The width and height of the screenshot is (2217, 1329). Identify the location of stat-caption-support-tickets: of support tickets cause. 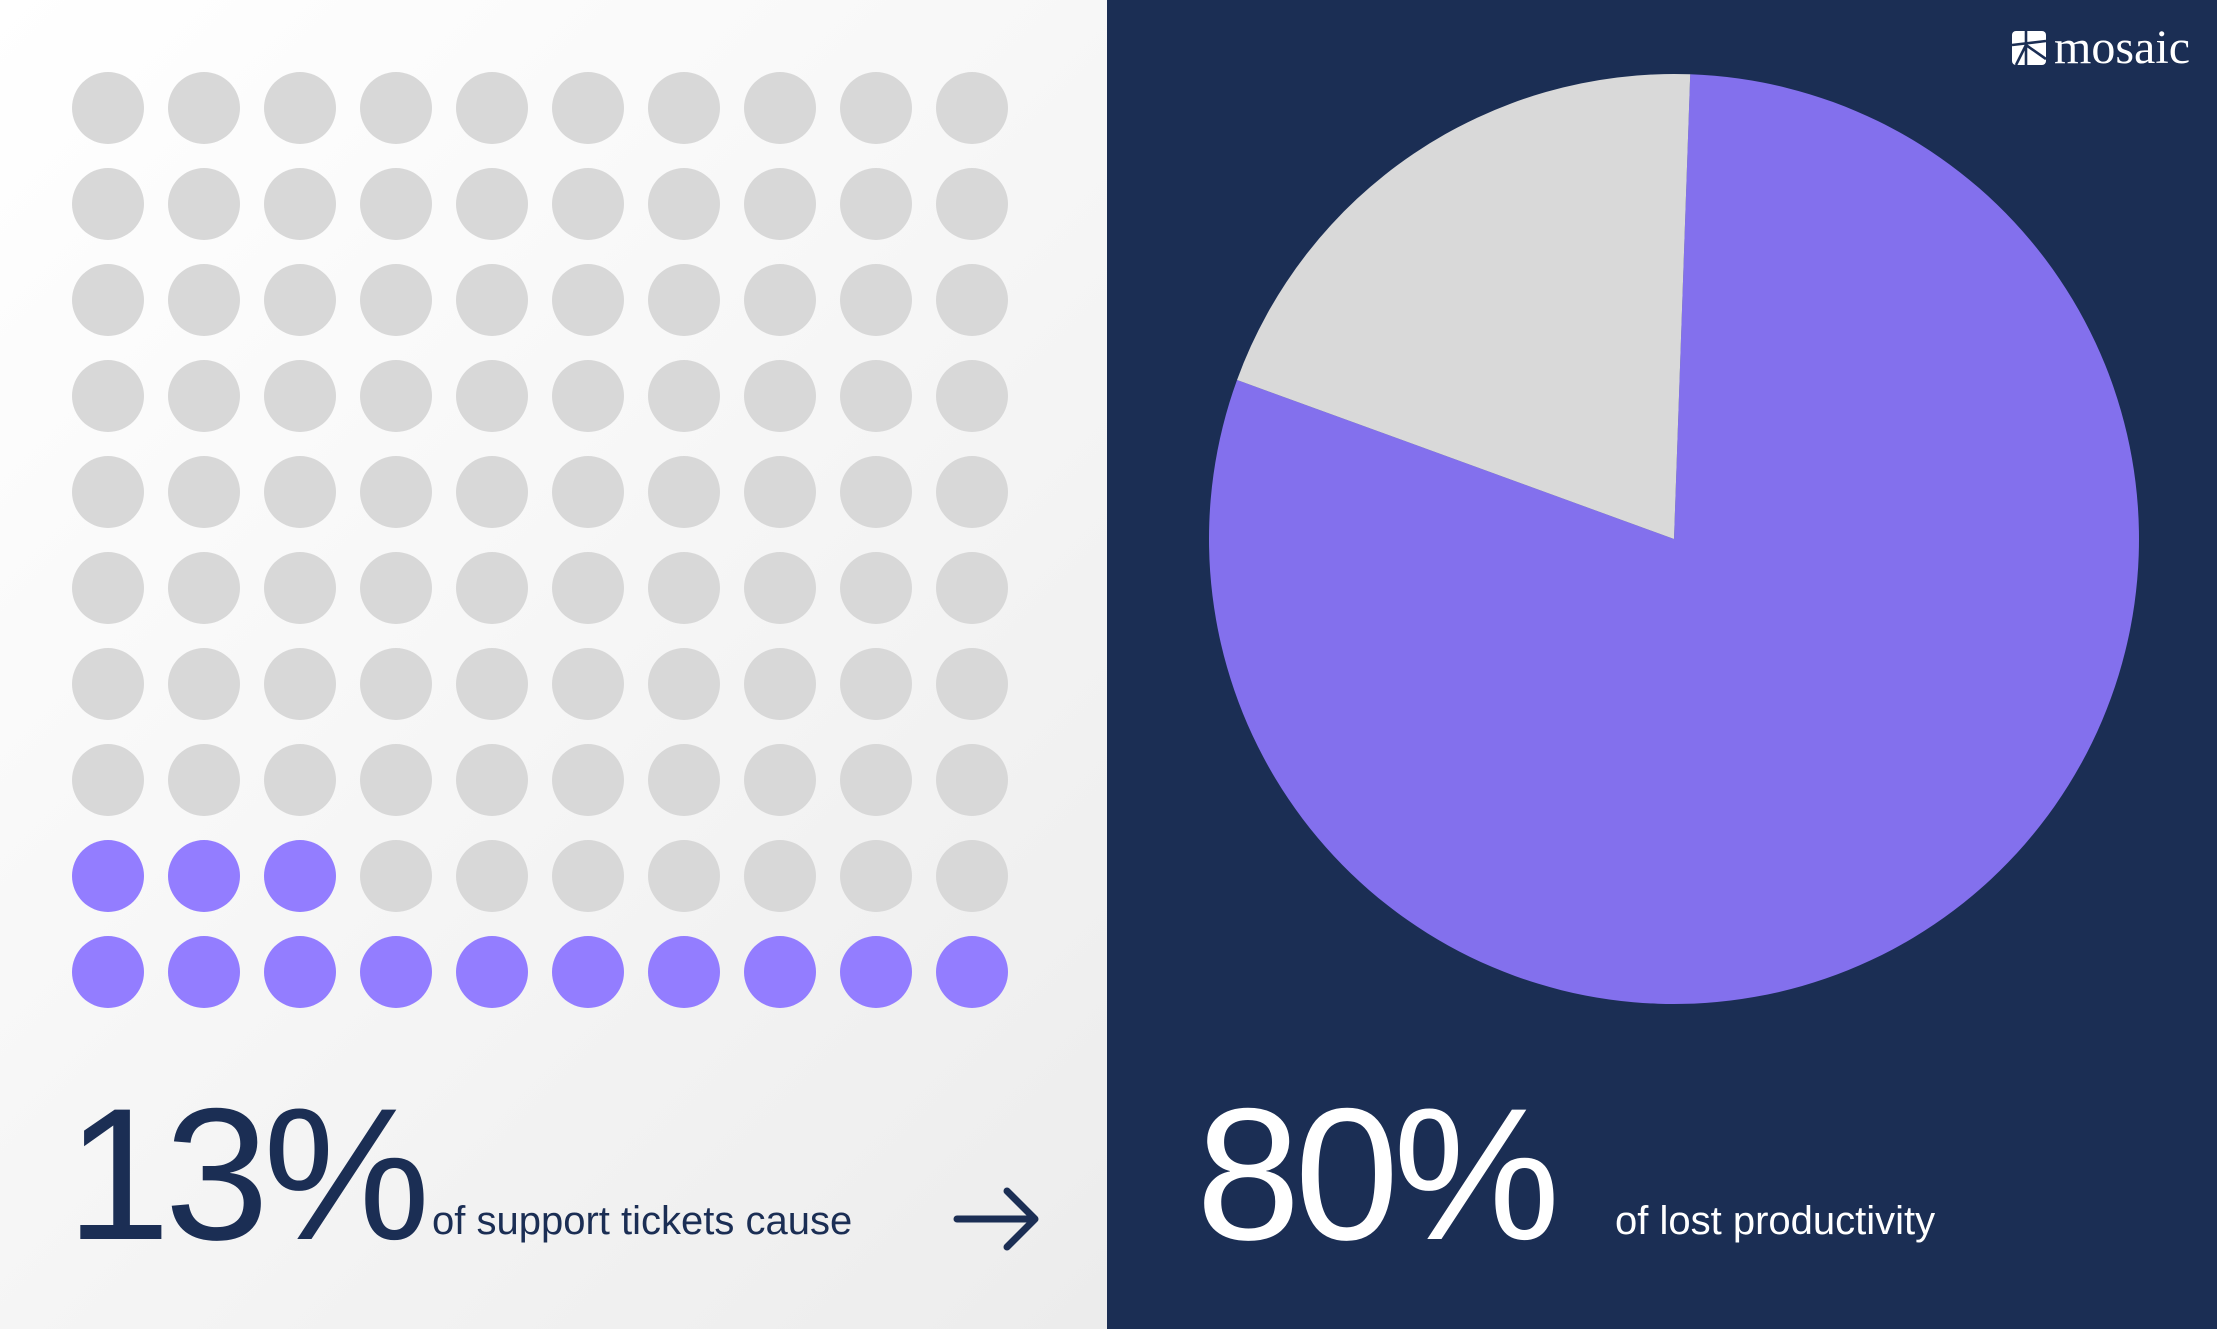
(642, 1221).